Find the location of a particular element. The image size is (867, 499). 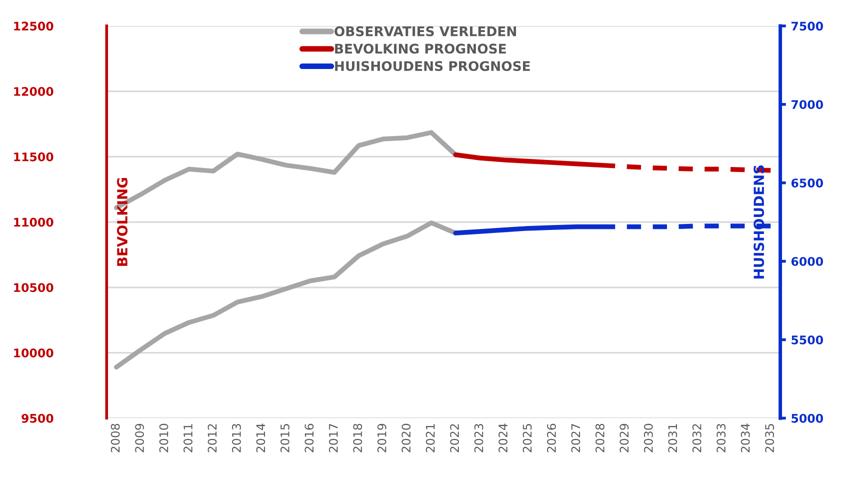

y-tick-label: 10500 is located at coordinates (34, 287).